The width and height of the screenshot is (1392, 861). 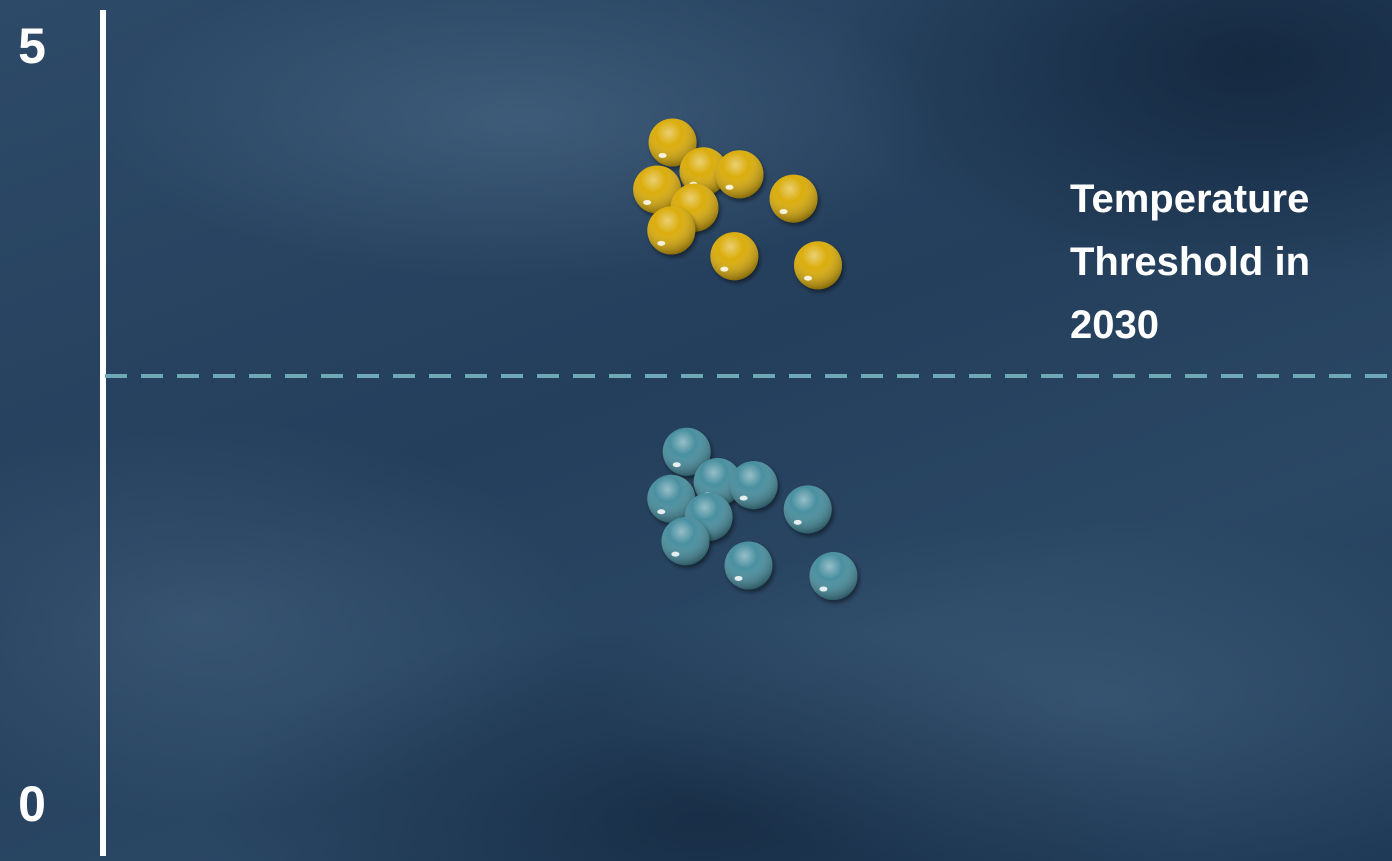 I want to click on y-tick-label: 0, so click(x=32, y=804).